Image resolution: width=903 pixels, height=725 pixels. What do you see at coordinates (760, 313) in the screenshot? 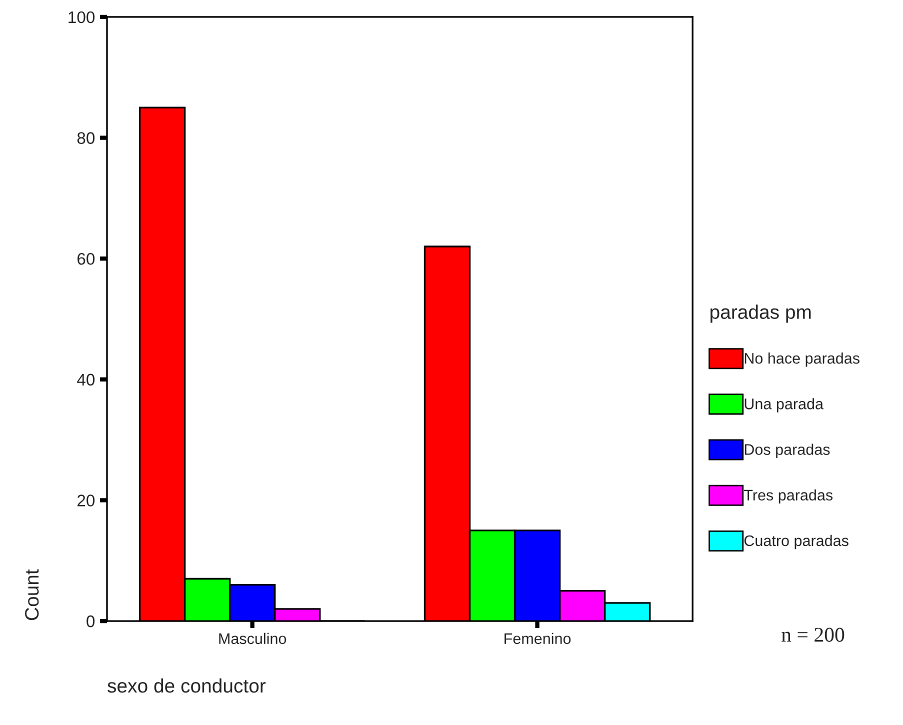
I see `legend-title: paradas pm` at bounding box center [760, 313].